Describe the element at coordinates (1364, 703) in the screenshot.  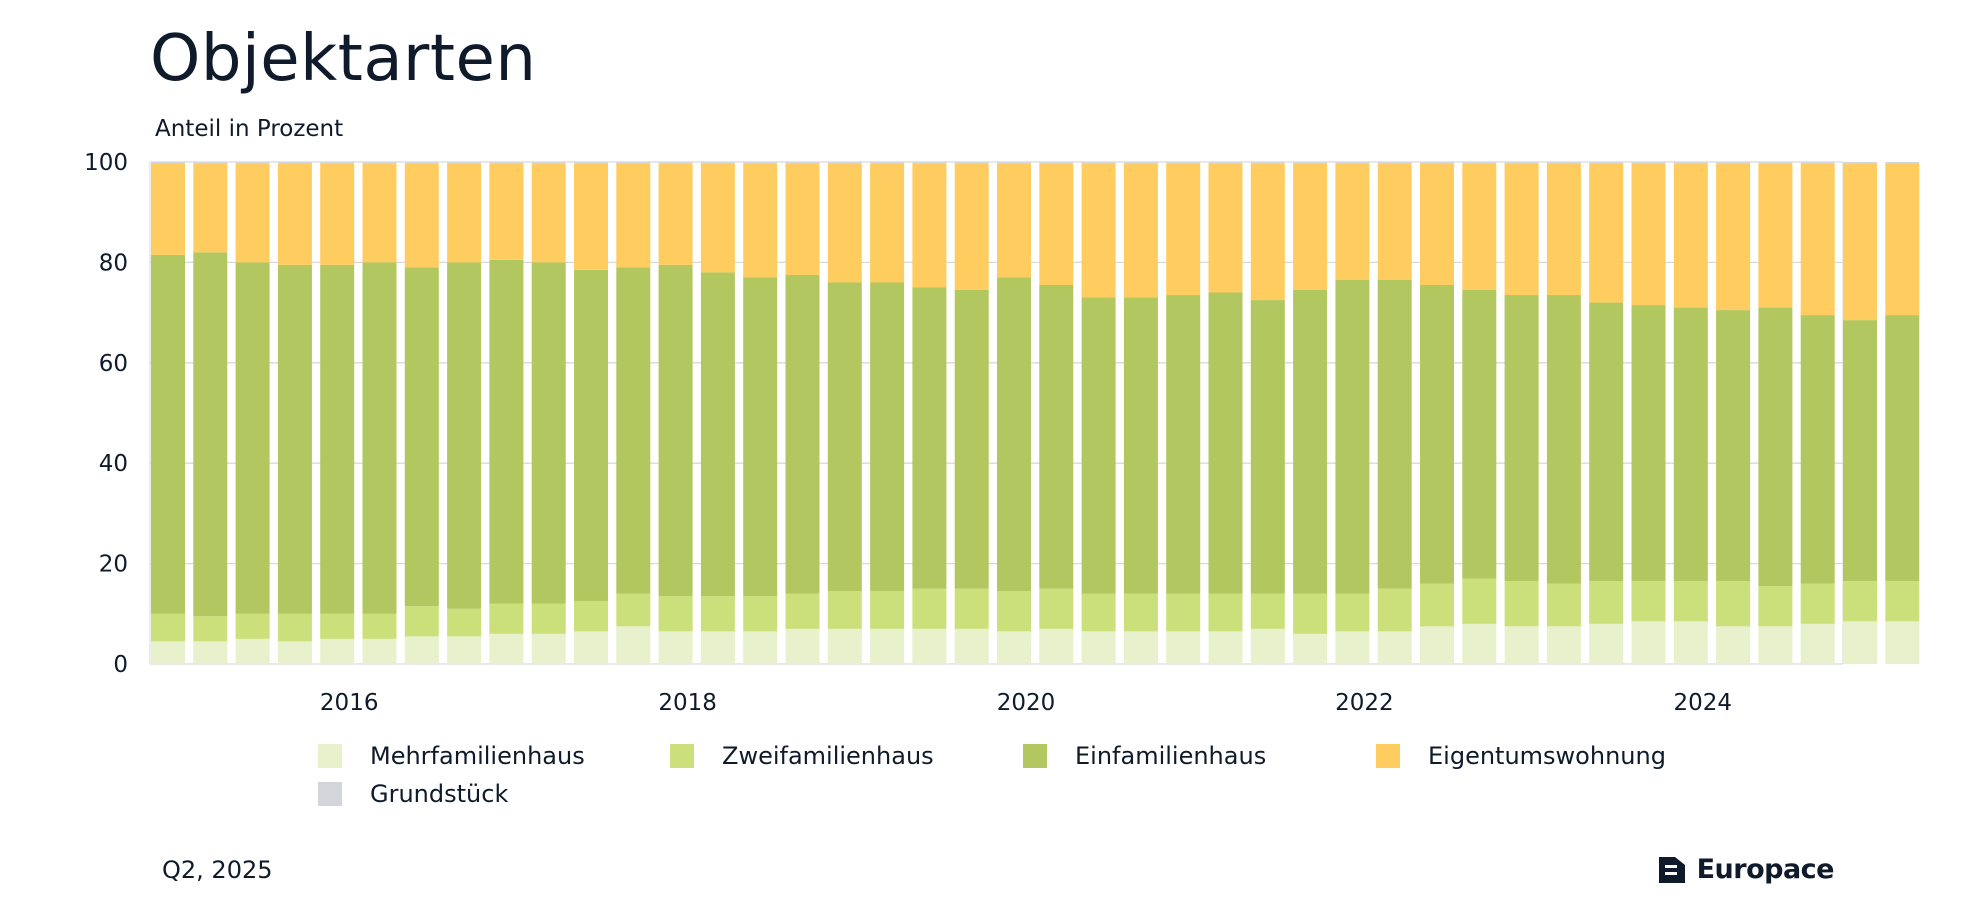
I see `x-tick-label: 2022` at that location.